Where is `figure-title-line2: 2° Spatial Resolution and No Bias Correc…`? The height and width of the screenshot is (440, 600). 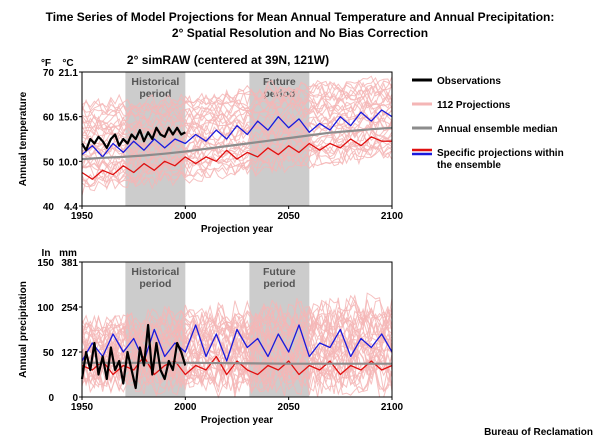 figure-title-line2: 2° Spatial Resolution and No Bias Correc… is located at coordinates (300, 33).